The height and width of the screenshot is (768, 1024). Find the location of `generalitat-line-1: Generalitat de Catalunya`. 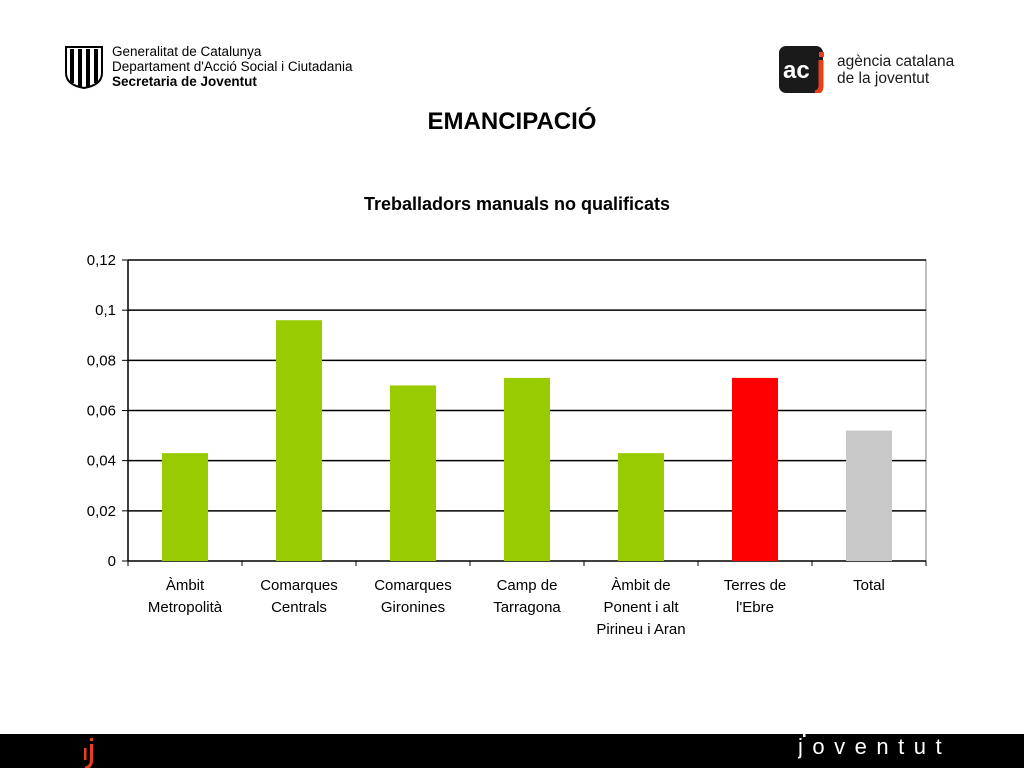

generalitat-line-1: Generalitat de Catalunya is located at coordinates (187, 51).